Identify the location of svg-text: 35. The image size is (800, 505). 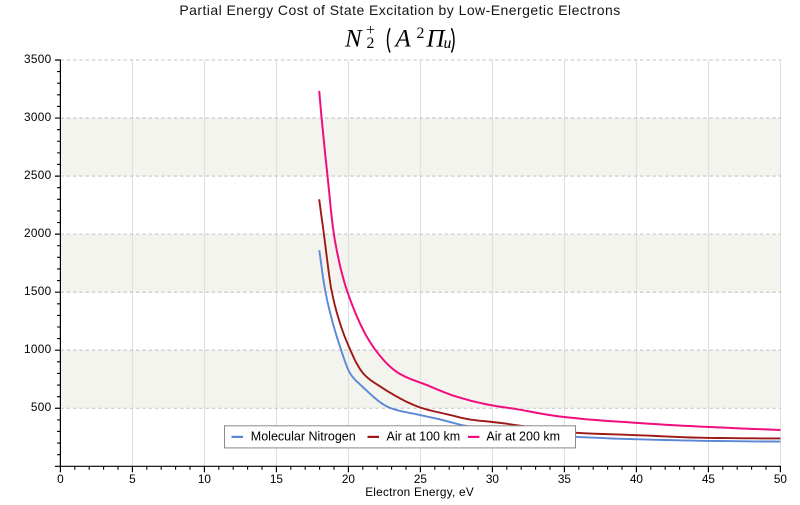
(565, 479).